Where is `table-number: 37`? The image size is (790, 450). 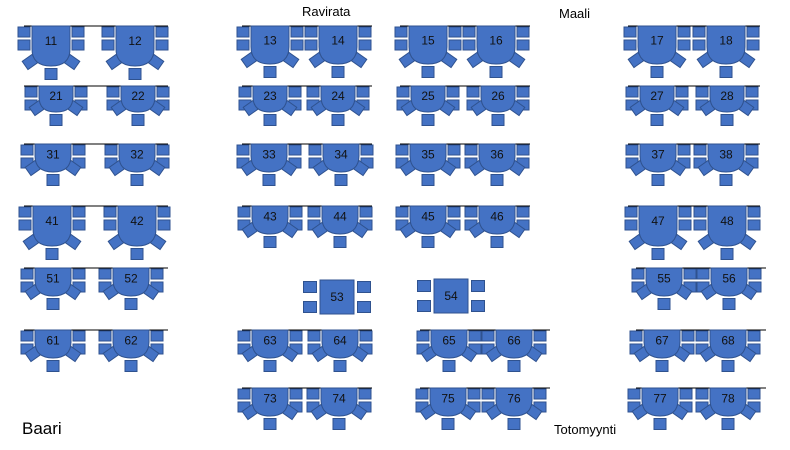 table-number: 37 is located at coordinates (658, 155).